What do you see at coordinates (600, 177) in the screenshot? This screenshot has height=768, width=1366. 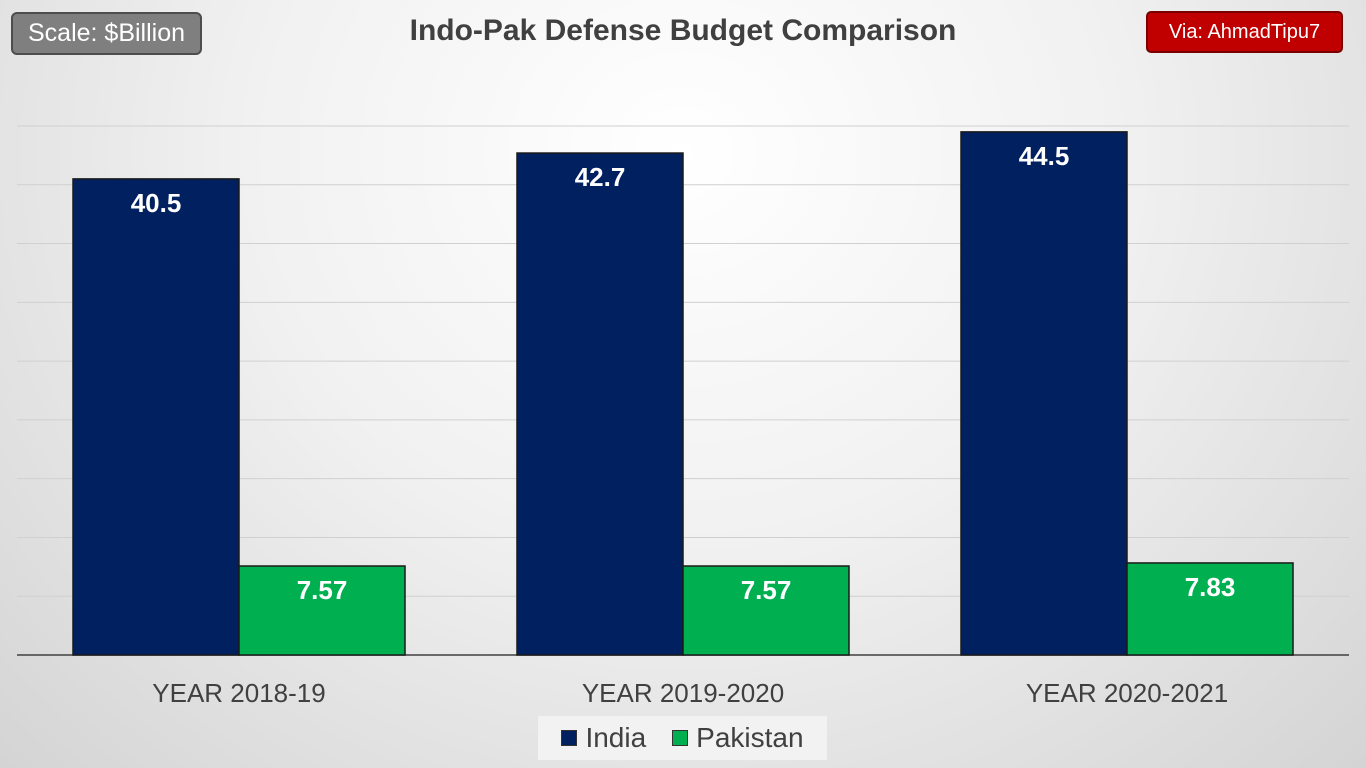 I see `data-label: 42.7` at bounding box center [600, 177].